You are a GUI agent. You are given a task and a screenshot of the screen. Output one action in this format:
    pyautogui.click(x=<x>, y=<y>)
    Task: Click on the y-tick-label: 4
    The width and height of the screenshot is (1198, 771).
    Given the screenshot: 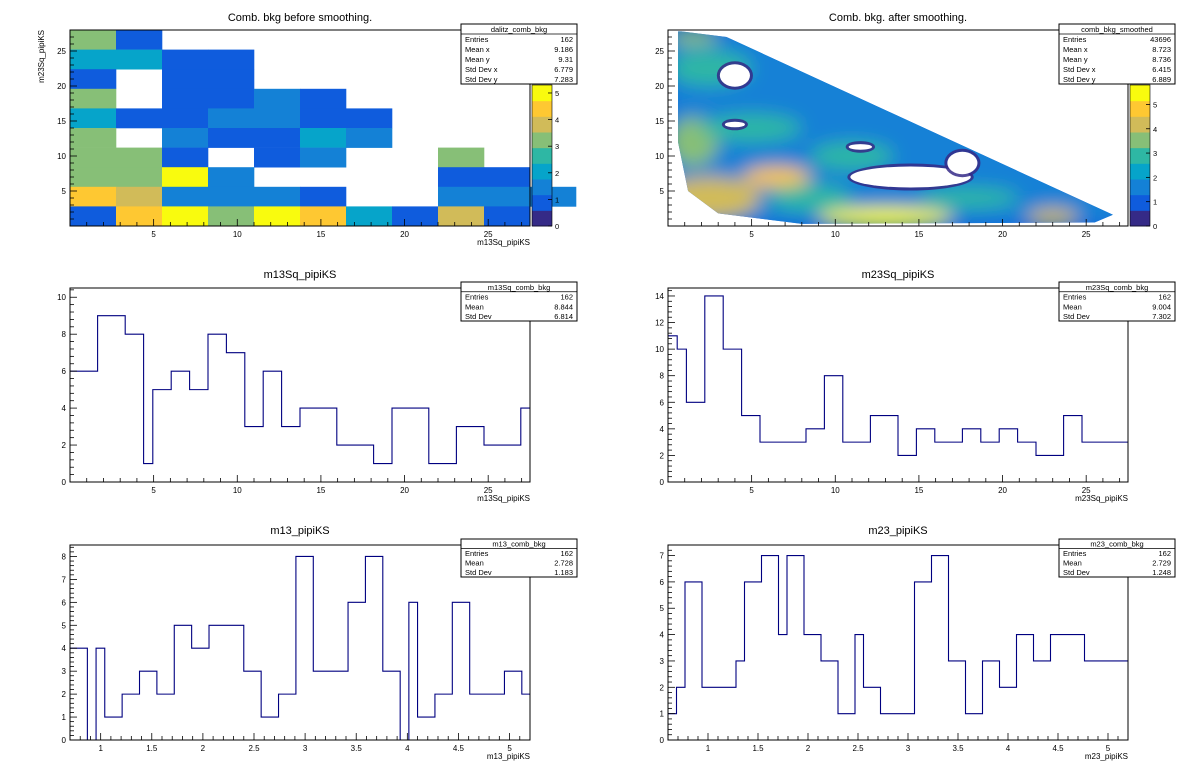 What is the action you would take?
    pyautogui.click(x=662, y=429)
    